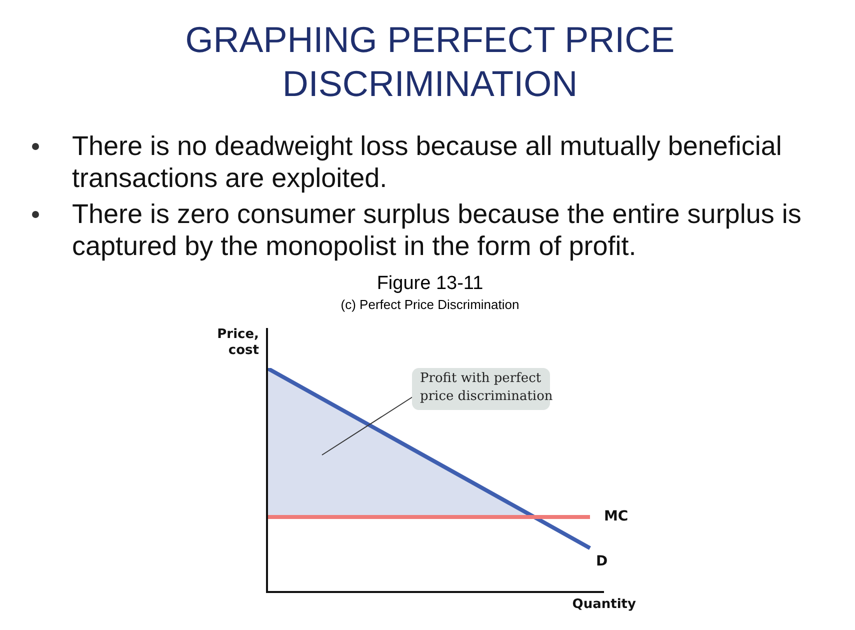 The height and width of the screenshot is (630, 855). What do you see at coordinates (616, 516) in the screenshot?
I see `series-label: MC` at bounding box center [616, 516].